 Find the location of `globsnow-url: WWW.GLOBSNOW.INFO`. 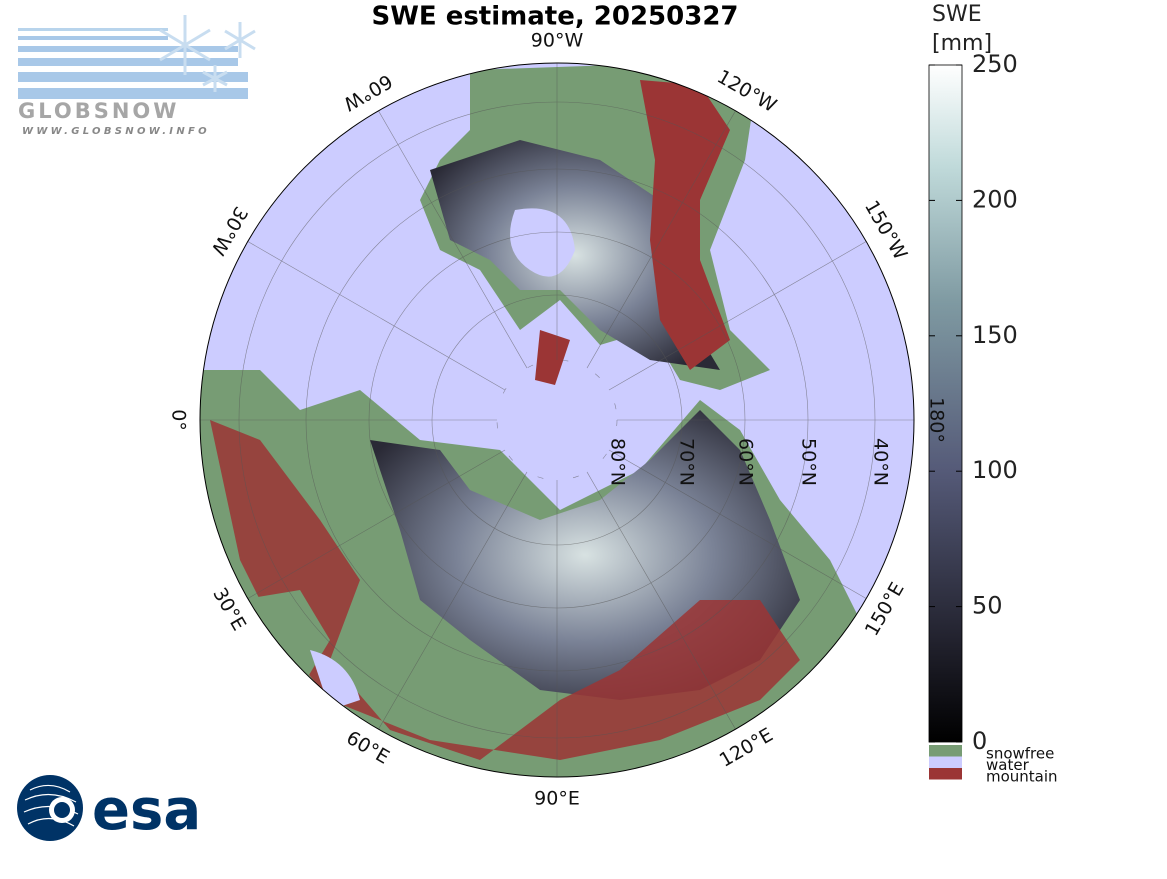

globsnow-url: WWW.GLOBSNOW.INFO is located at coordinates (116, 131).